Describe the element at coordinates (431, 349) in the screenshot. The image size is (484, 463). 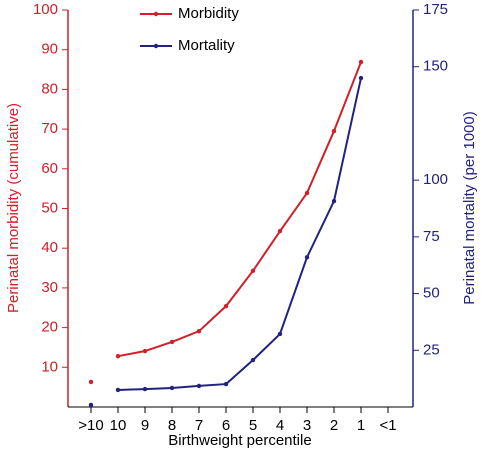
I see `y2-tick-label: 25` at that location.